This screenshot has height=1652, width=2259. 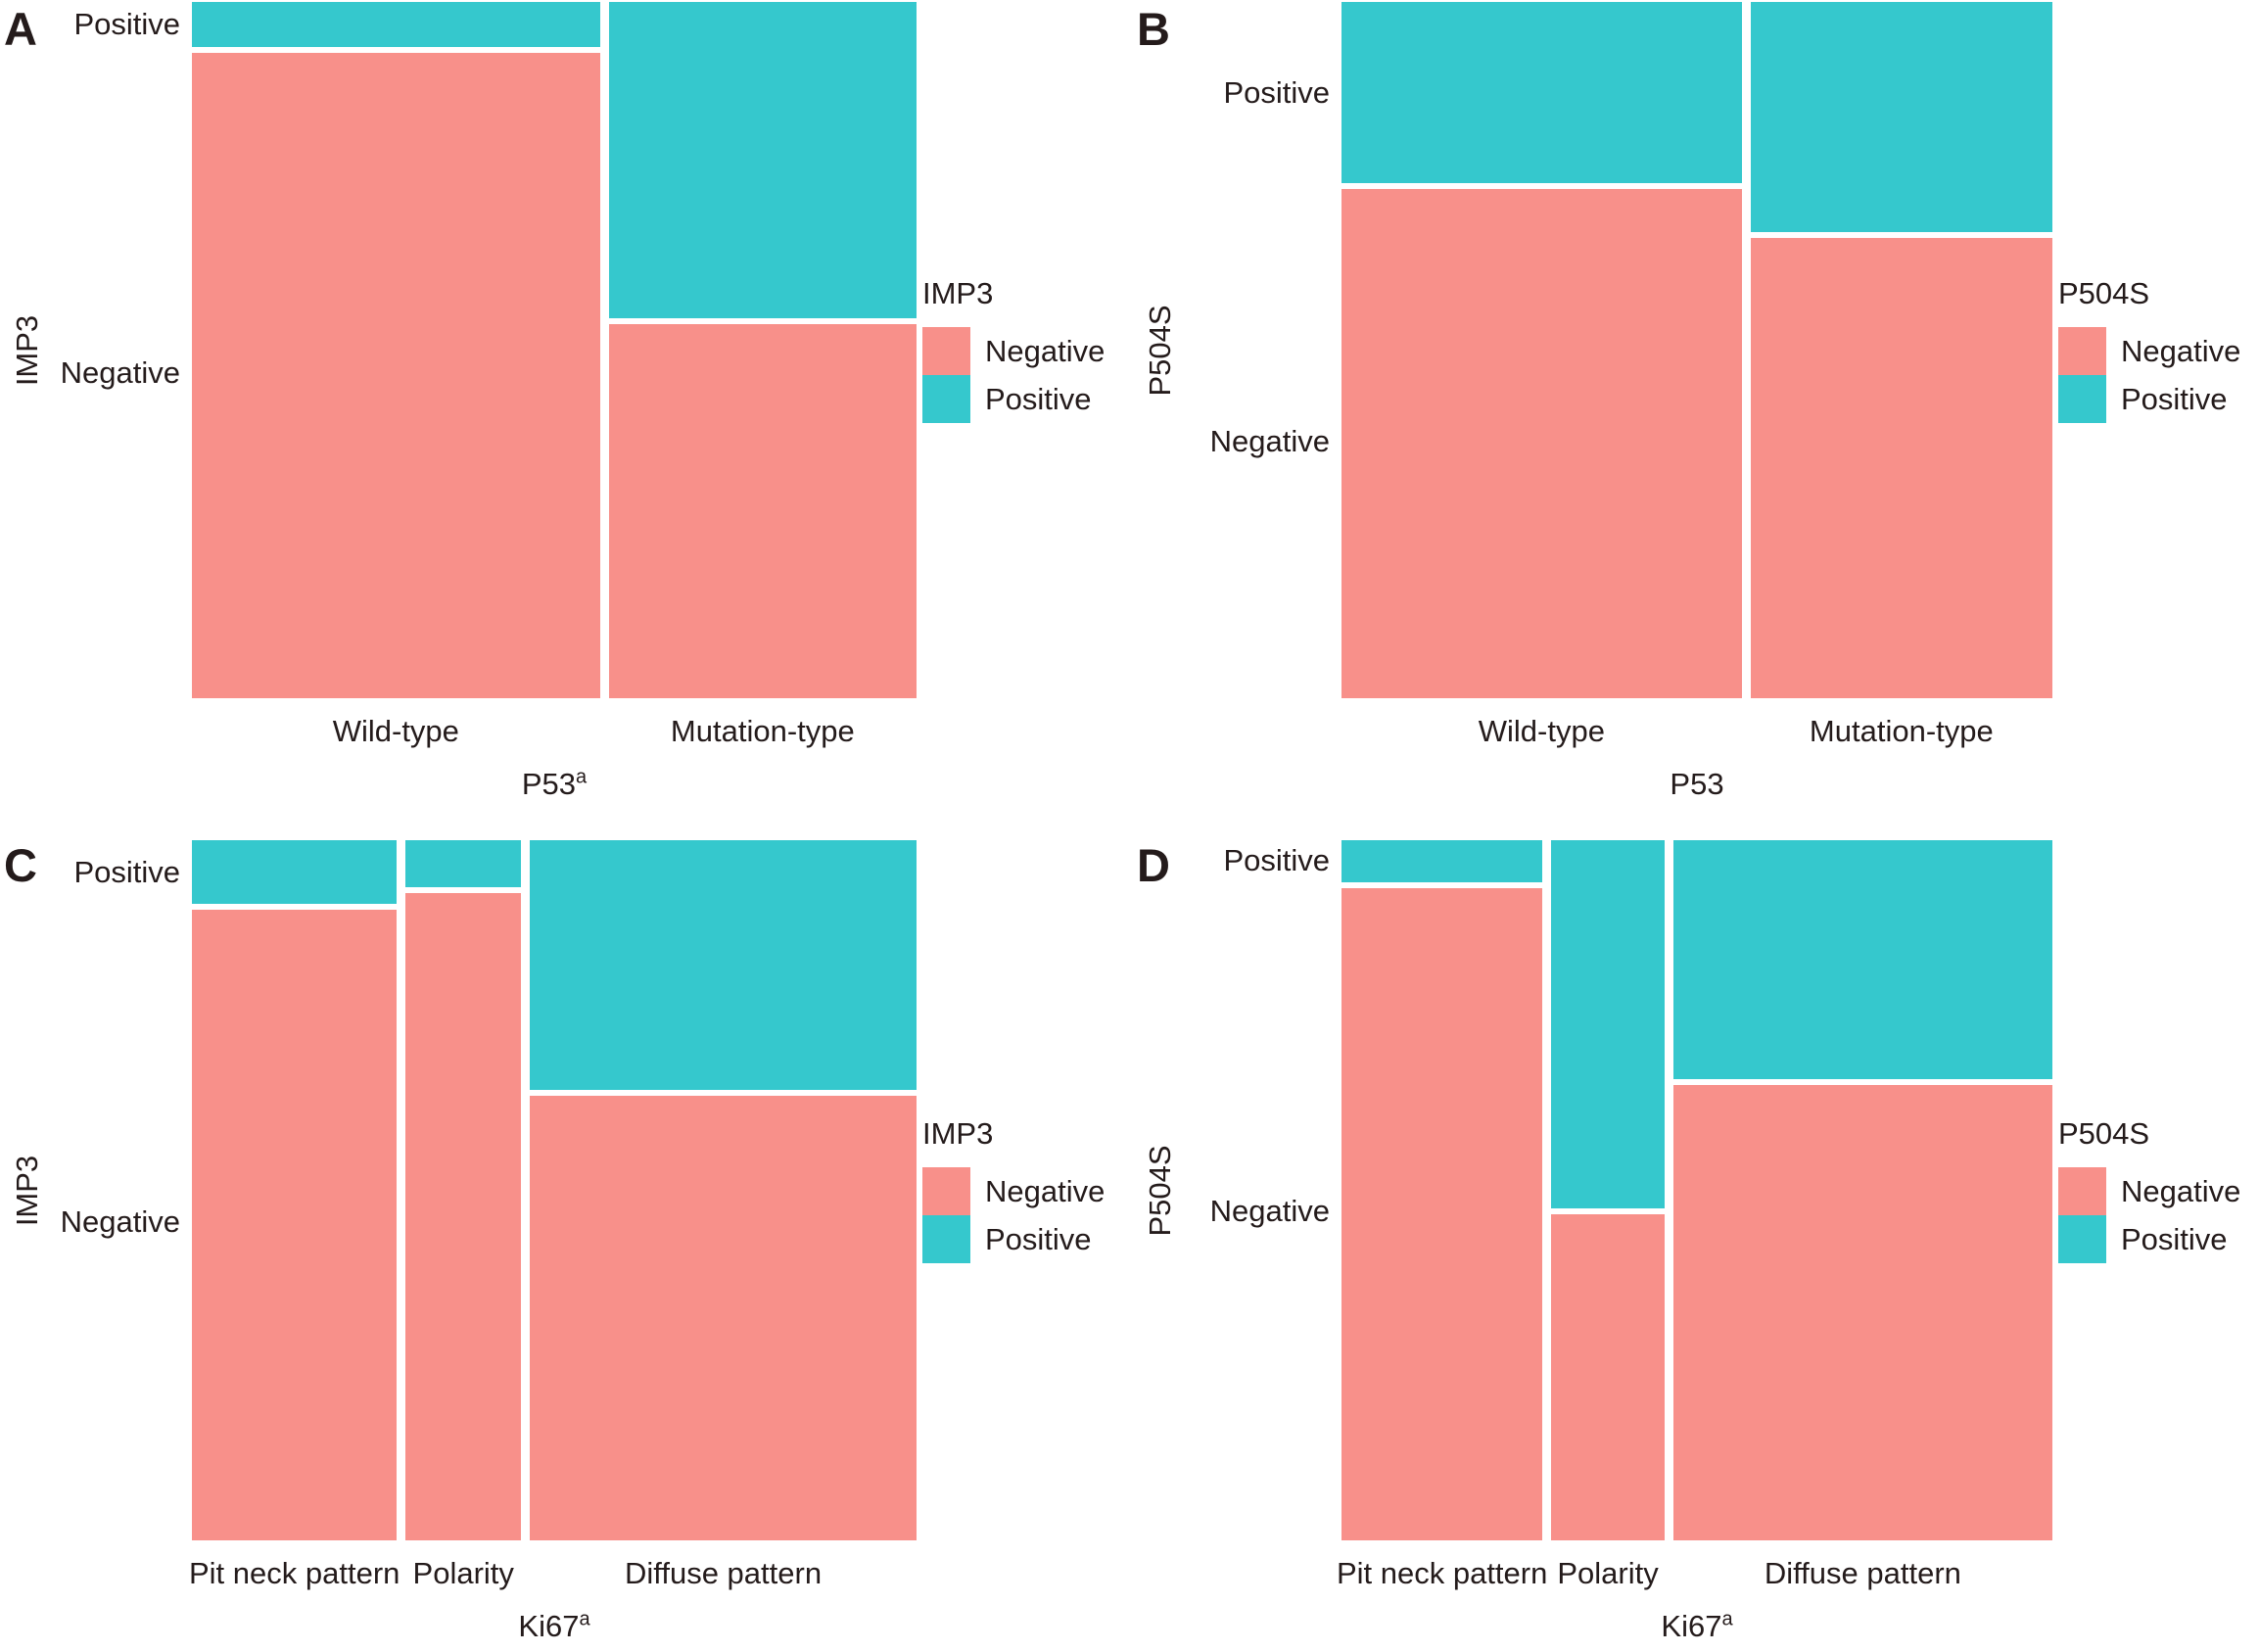 I want to click on panel-label-b: B, so click(x=1153, y=29).